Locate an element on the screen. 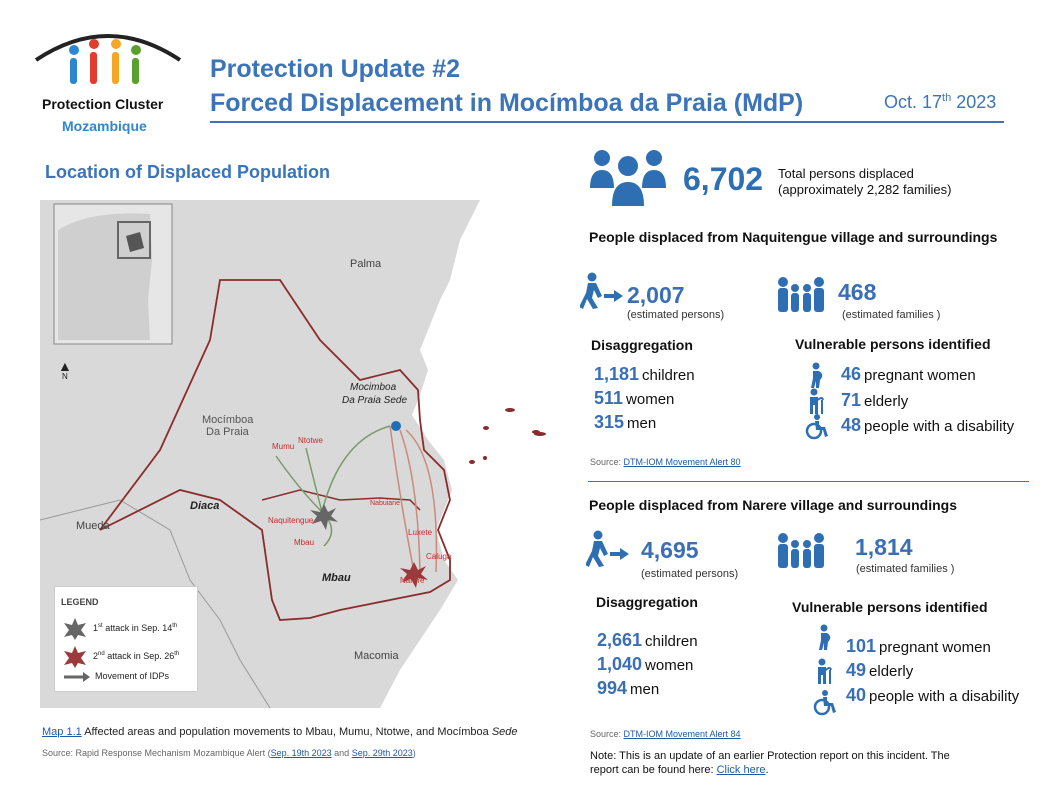  nar-vuln-row: 49 elderly is located at coordinates (880, 670).